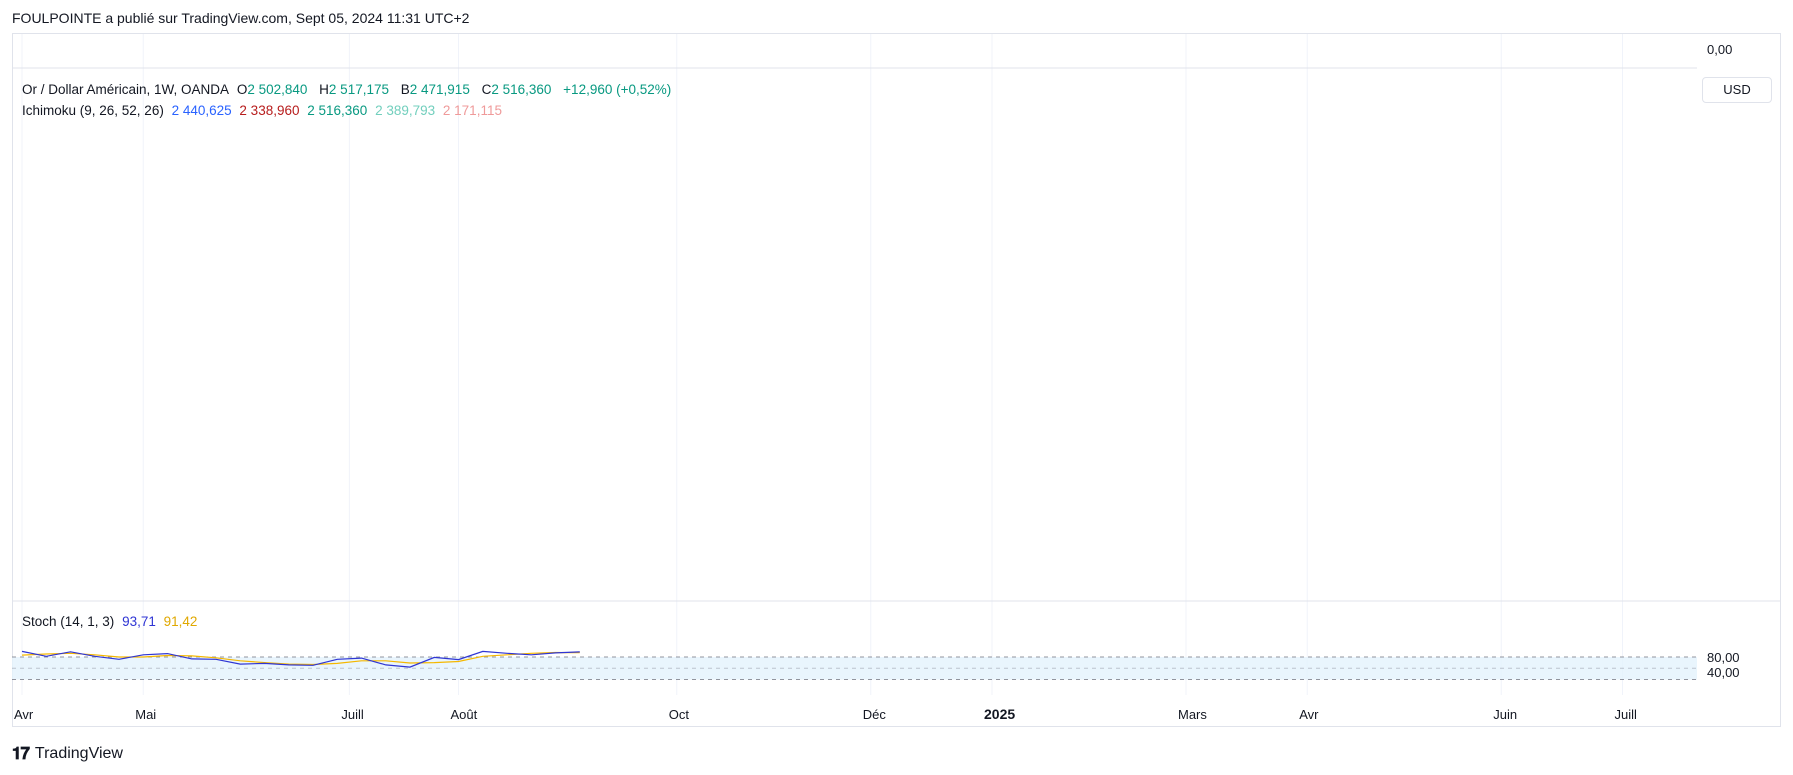 This screenshot has height=775, width=1793. I want to click on brand-name: TradingView, so click(78, 753).